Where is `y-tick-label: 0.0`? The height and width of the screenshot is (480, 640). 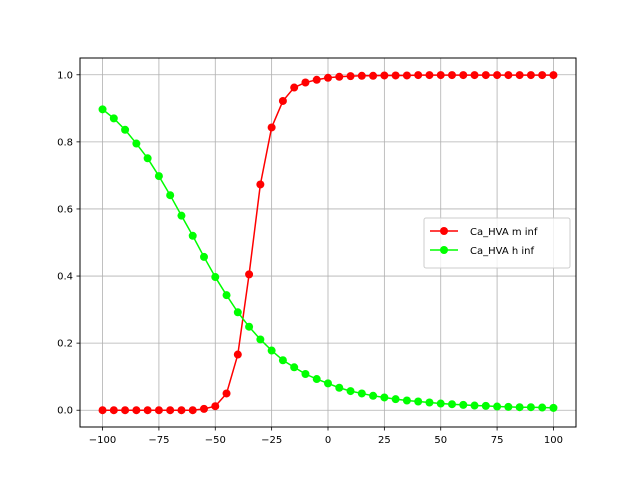 y-tick-label: 0.0 is located at coordinates (65, 411).